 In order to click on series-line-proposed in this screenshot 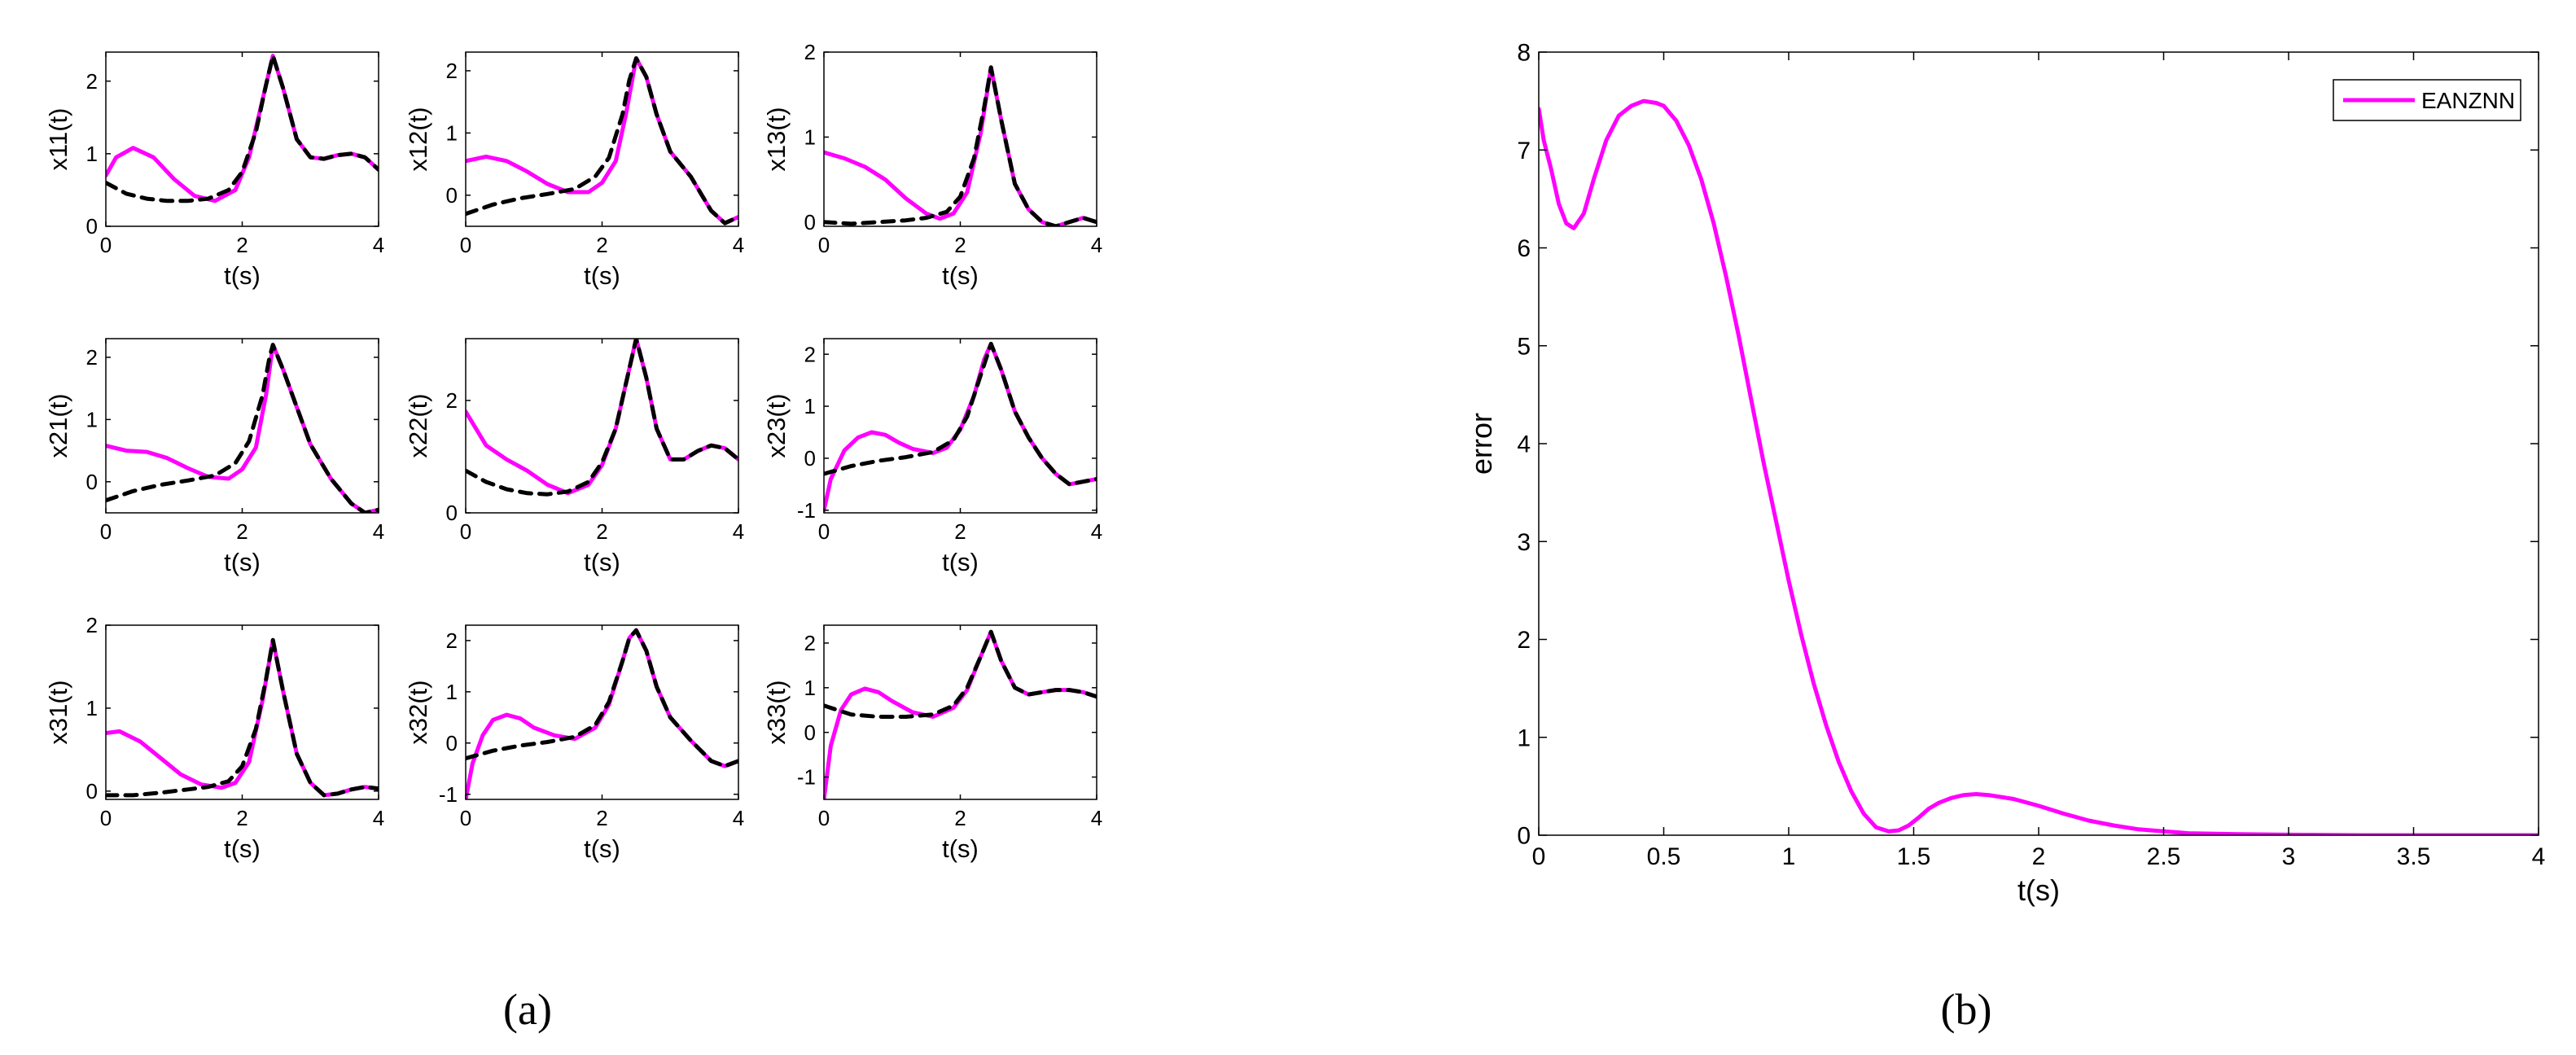, I will do `click(960, 145)`.